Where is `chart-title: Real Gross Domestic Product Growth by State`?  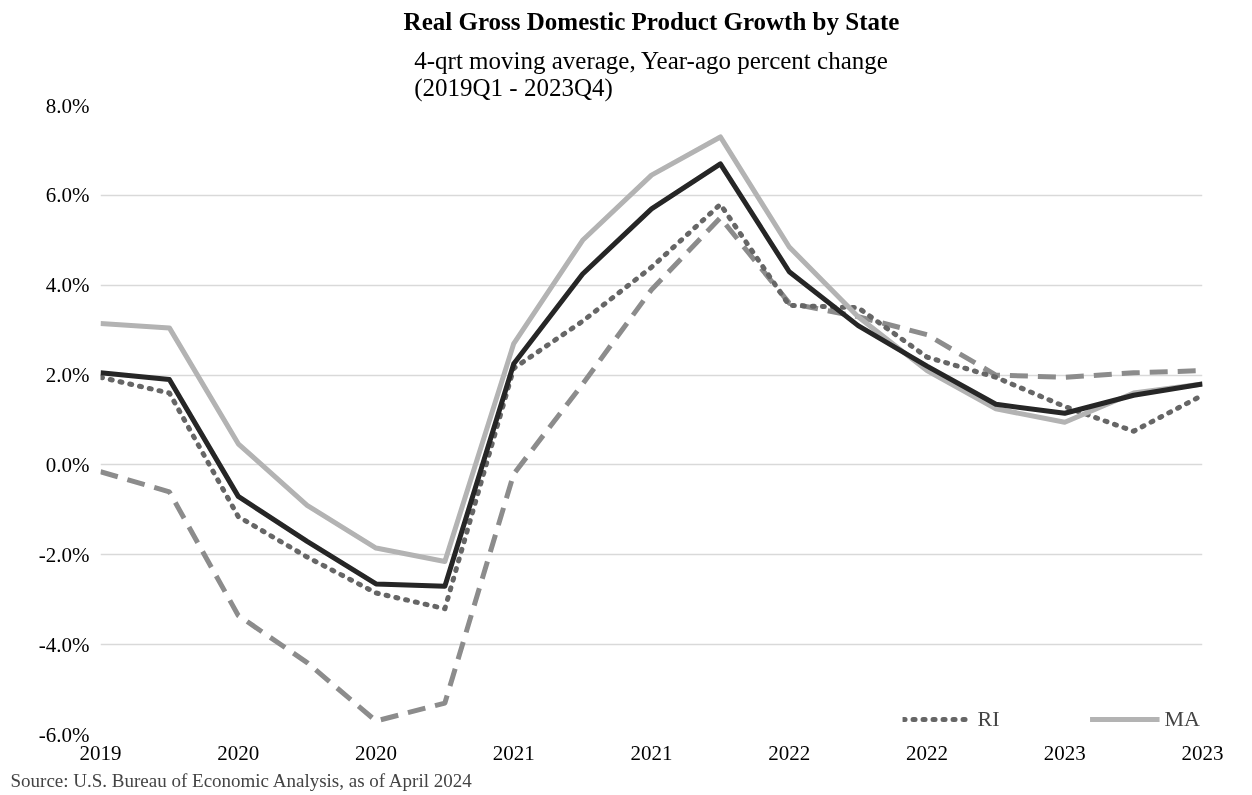 chart-title: Real Gross Domestic Product Growth by State is located at coordinates (651, 21).